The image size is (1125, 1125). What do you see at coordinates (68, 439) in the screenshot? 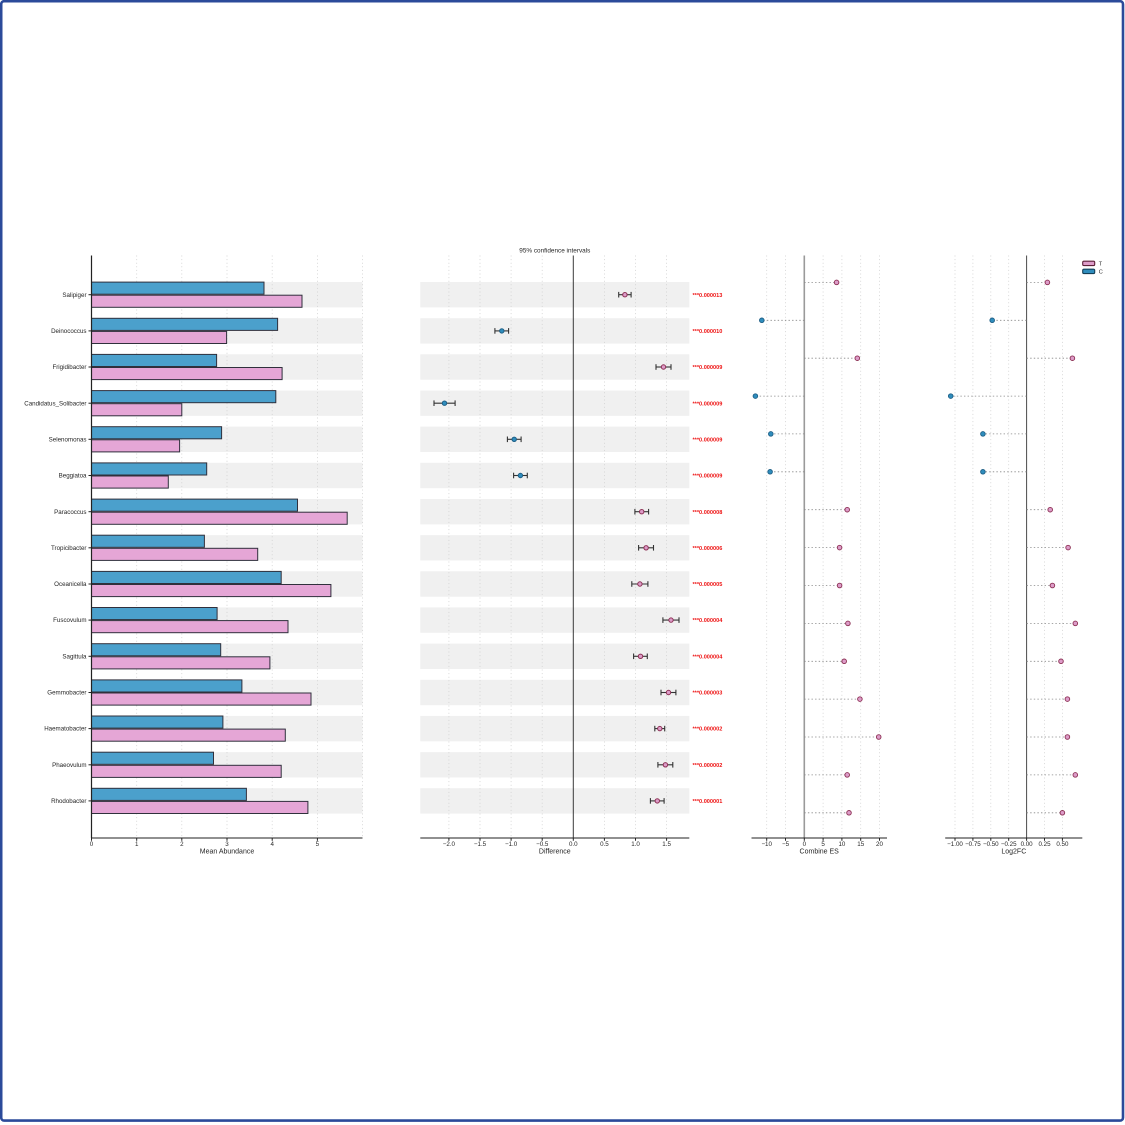
I see `svg-text: Selenomonas` at bounding box center [68, 439].